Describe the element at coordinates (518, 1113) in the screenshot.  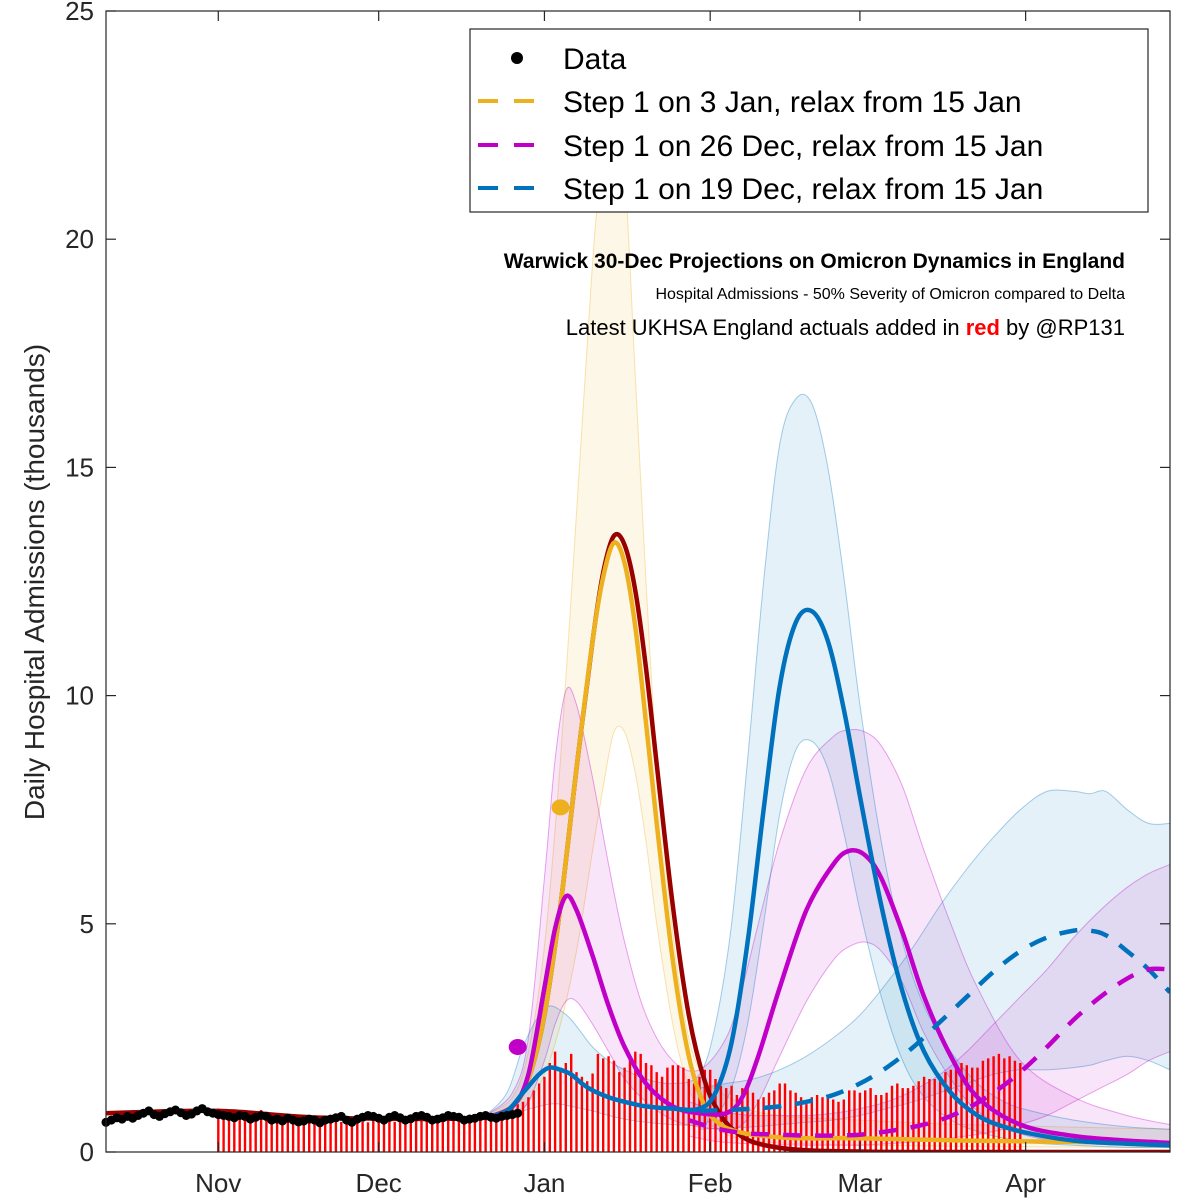
I see `data-point` at that location.